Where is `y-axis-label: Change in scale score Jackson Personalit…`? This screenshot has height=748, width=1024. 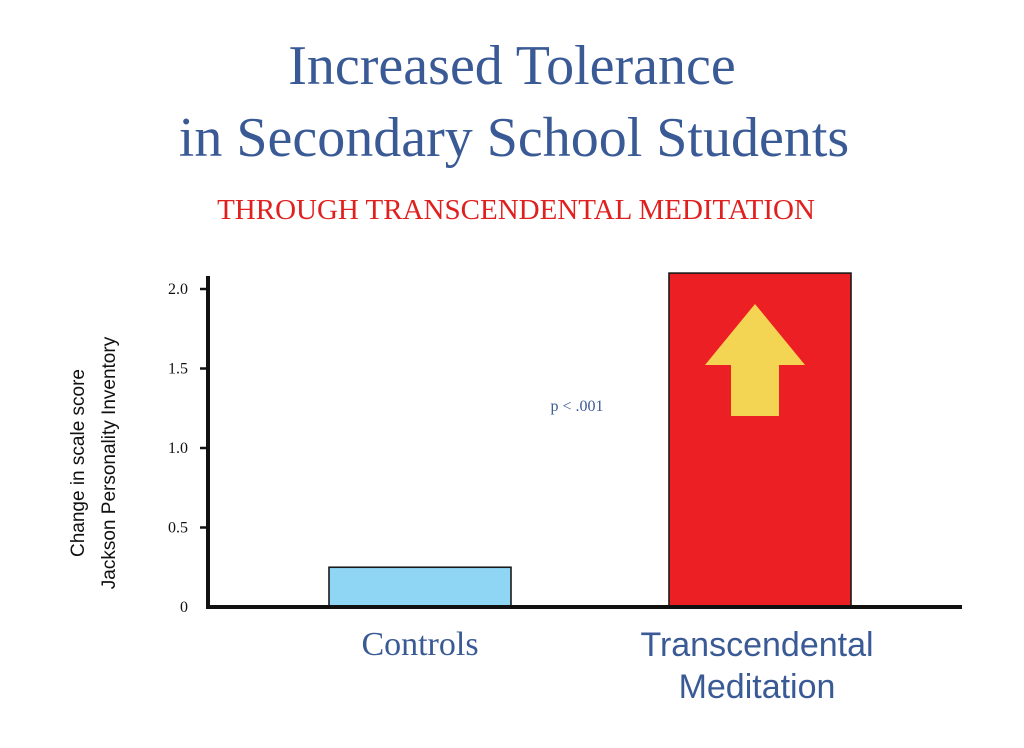 y-axis-label: Change in scale score Jackson Personalit… is located at coordinates (94, 462).